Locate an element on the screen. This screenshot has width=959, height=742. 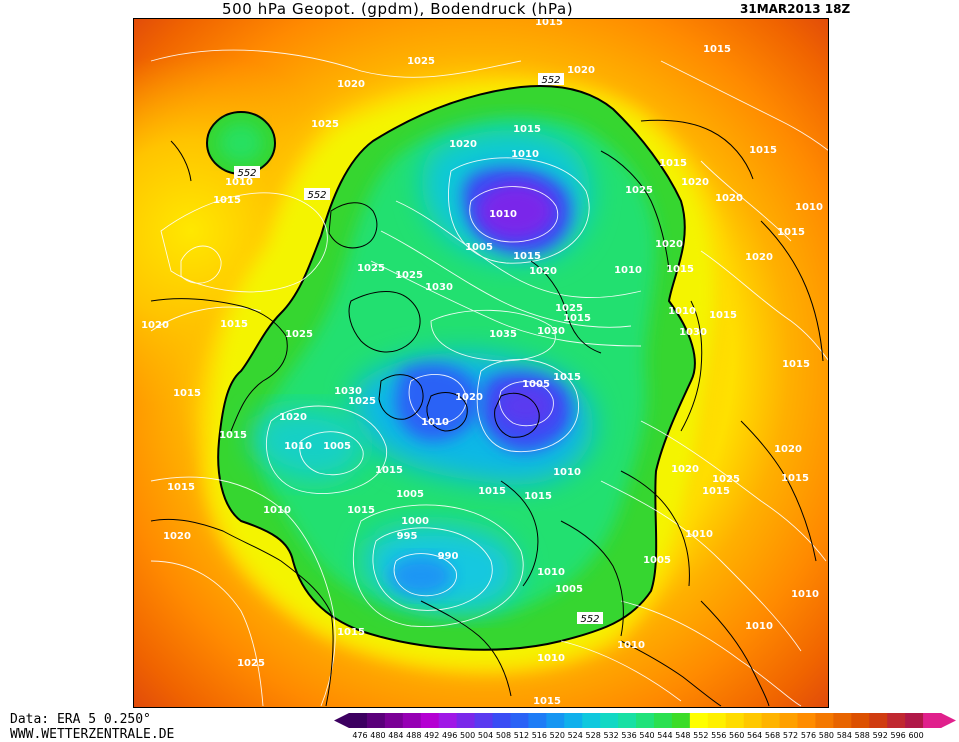
legend-tick-label: 592 is located at coordinates (880, 735).